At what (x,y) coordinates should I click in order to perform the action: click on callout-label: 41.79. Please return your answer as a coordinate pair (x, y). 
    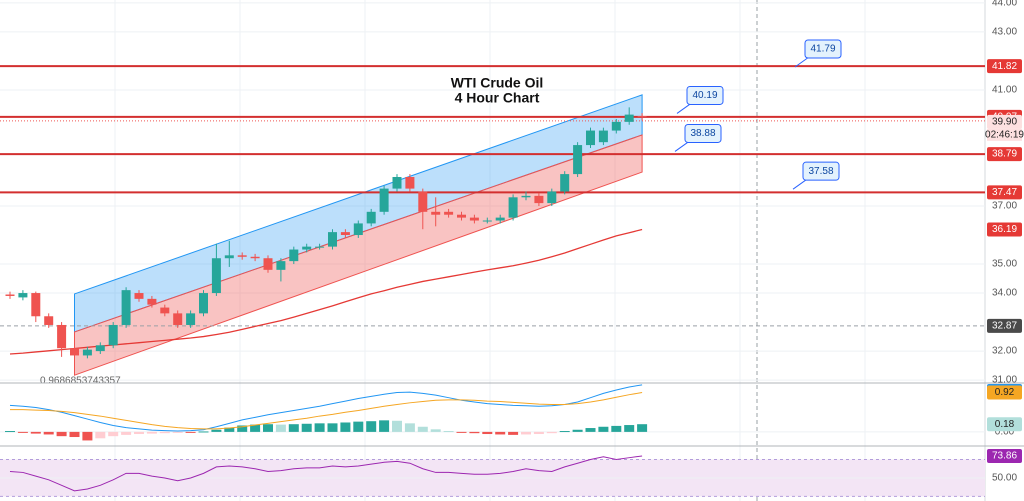
    Looking at the image, I should click on (822, 49).